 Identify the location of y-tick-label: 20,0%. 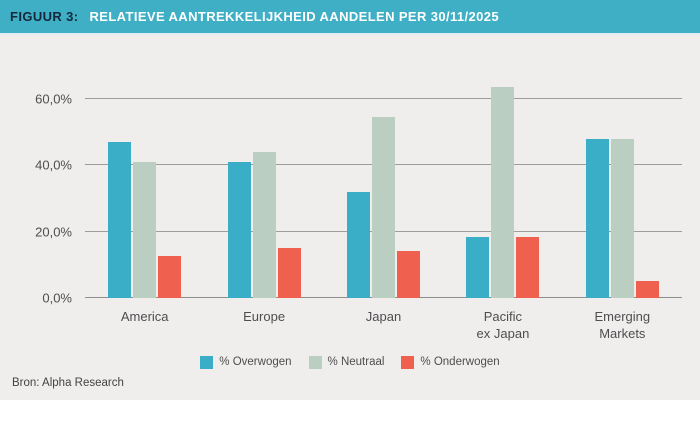
(53, 232).